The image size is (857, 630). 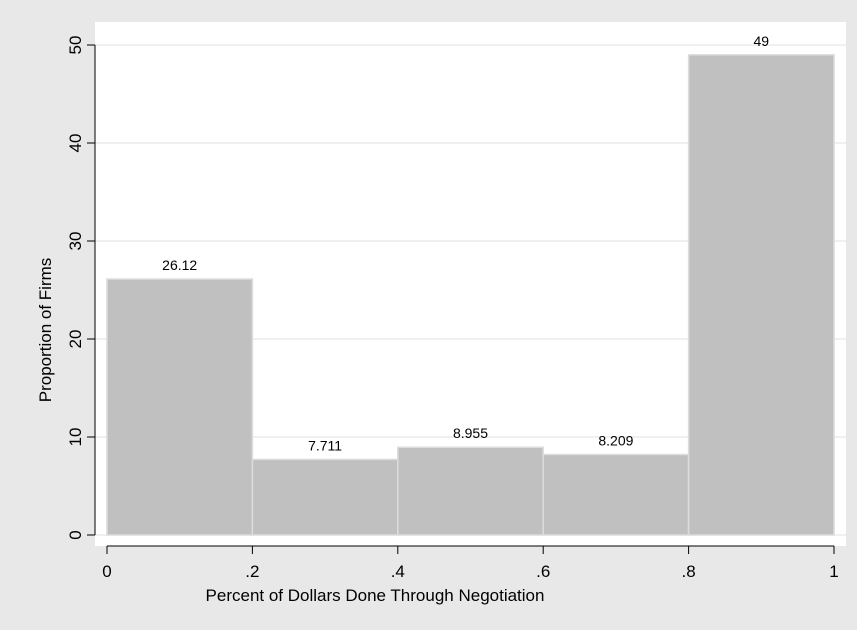 I want to click on x-tick-label-1: .2, so click(x=252, y=571).